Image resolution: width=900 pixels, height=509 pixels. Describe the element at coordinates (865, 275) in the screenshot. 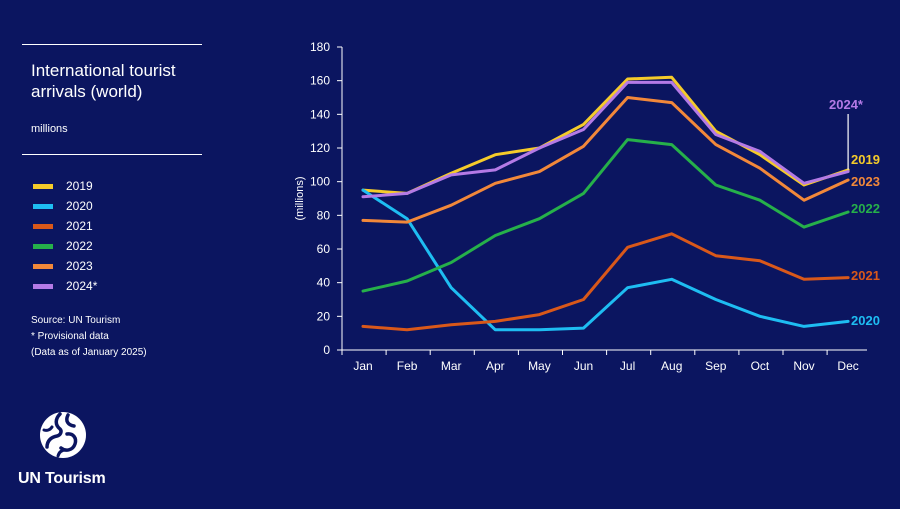

I see `series-end-label: 2021` at that location.